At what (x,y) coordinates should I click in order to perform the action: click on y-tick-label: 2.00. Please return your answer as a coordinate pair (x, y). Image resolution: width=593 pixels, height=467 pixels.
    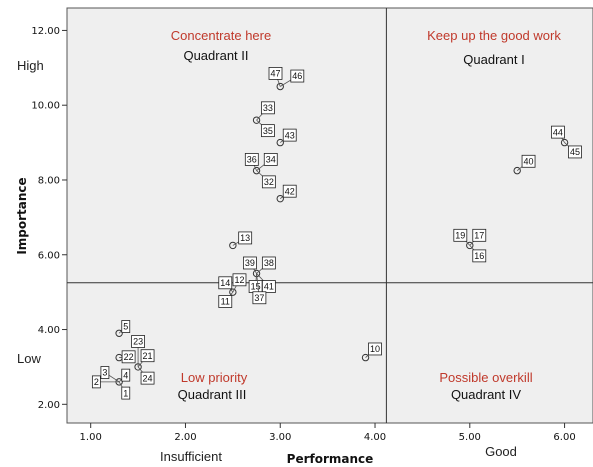
    Looking at the image, I should click on (49, 405).